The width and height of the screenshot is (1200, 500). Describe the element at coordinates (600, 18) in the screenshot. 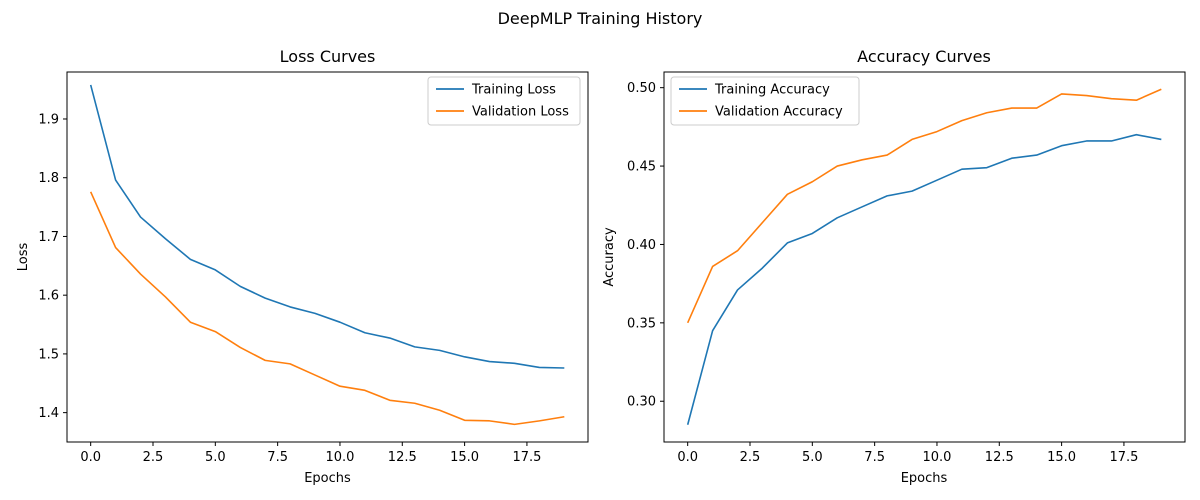

I see `figure-title: DeepMLP Training History` at that location.